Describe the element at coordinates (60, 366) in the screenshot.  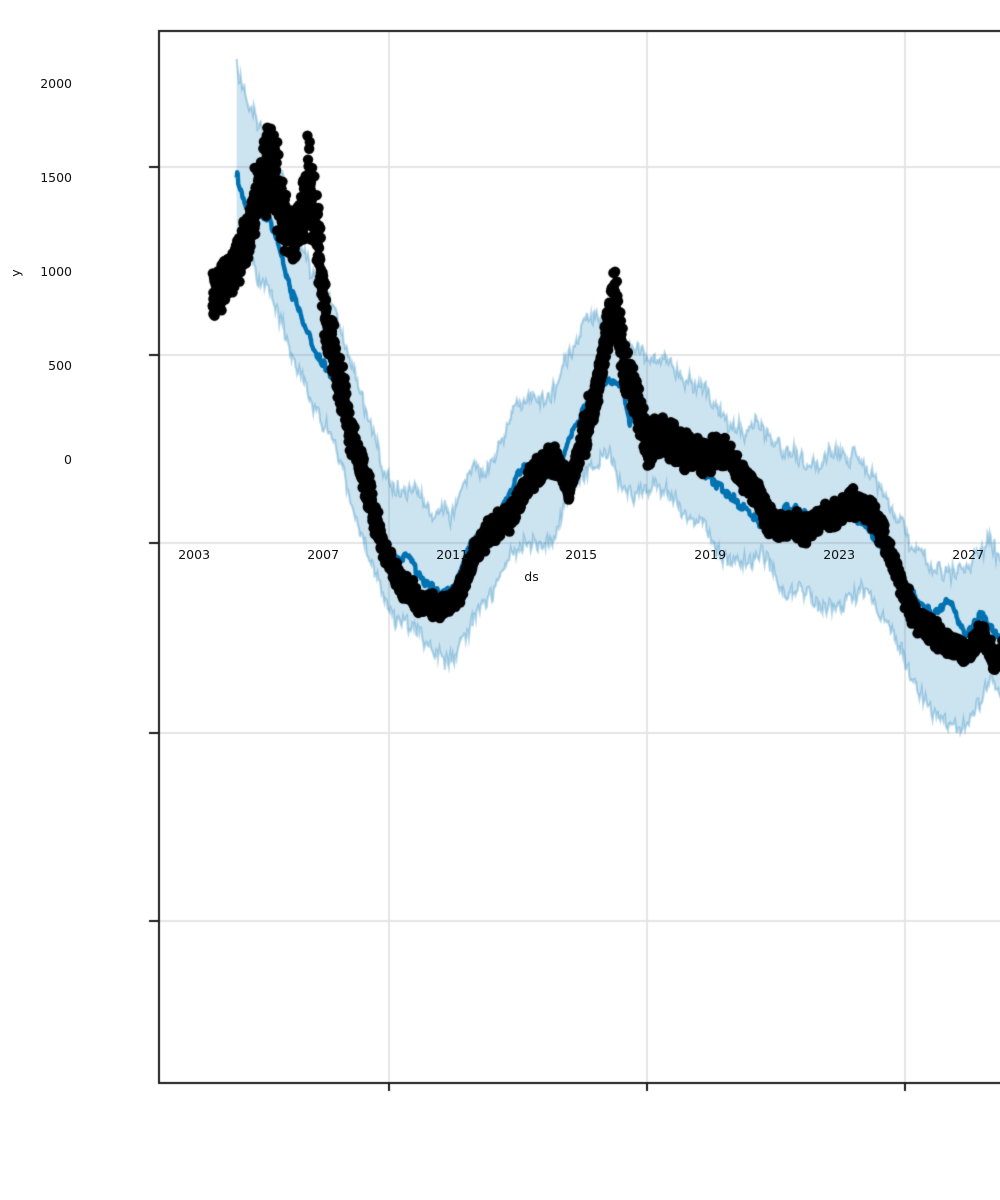
I see `y-tick-label: 500` at that location.